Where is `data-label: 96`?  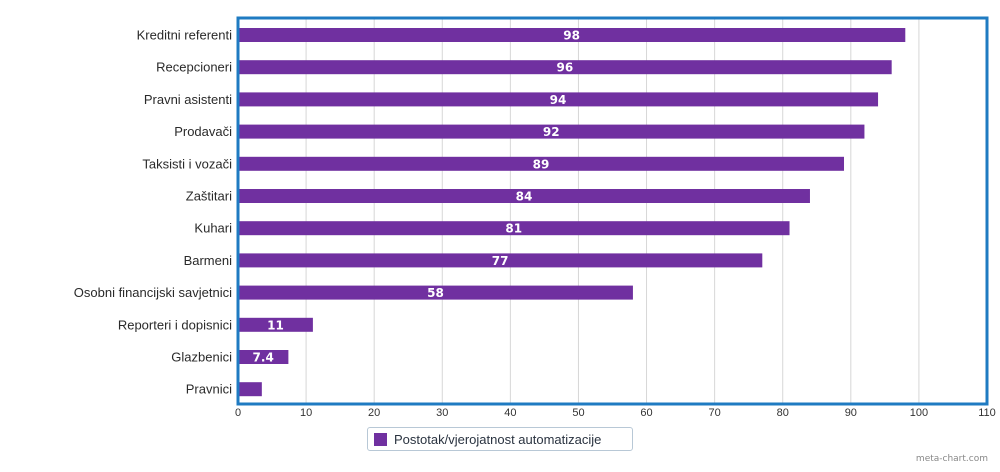 data-label: 96 is located at coordinates (564, 68).